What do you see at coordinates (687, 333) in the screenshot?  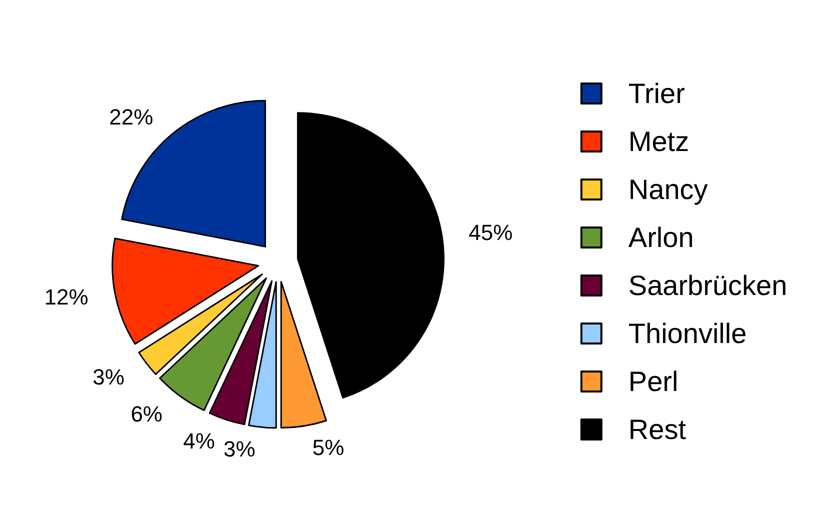 I see `legend-label: Thionville` at bounding box center [687, 333].